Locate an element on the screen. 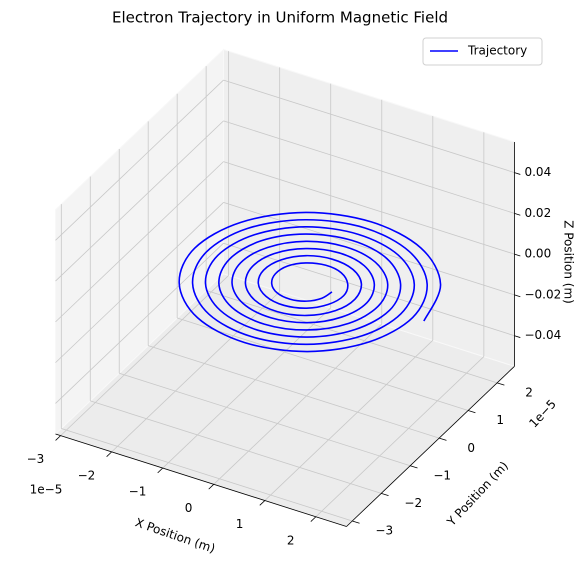 The image size is (574, 581). trajectory-line is located at coordinates (310, 282).